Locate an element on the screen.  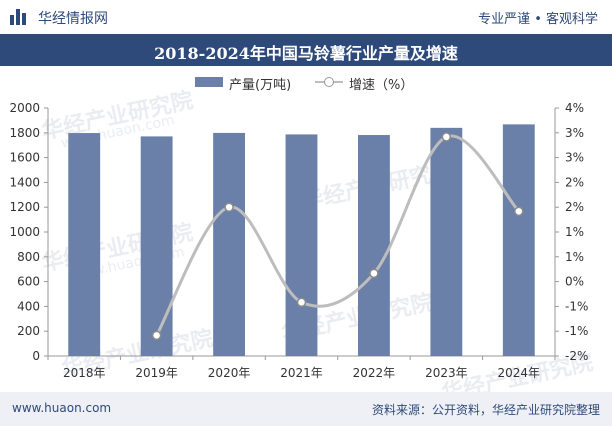
brand-slogan: 专业严谨 • 客观科学 is located at coordinates (538, 19).